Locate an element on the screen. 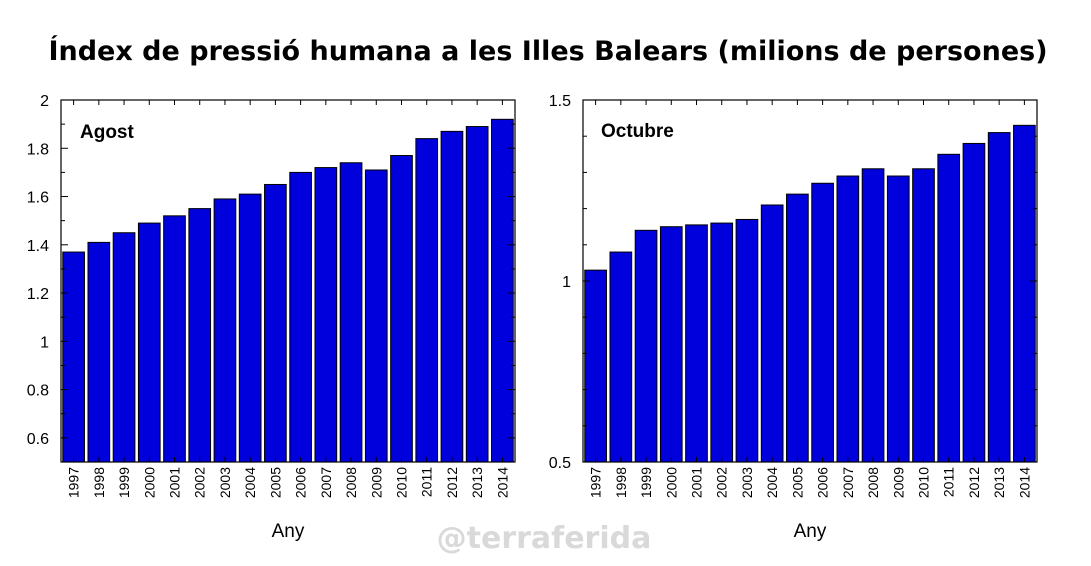 The image size is (1091, 566). y-tick-label: 1.6 is located at coordinates (38, 198).